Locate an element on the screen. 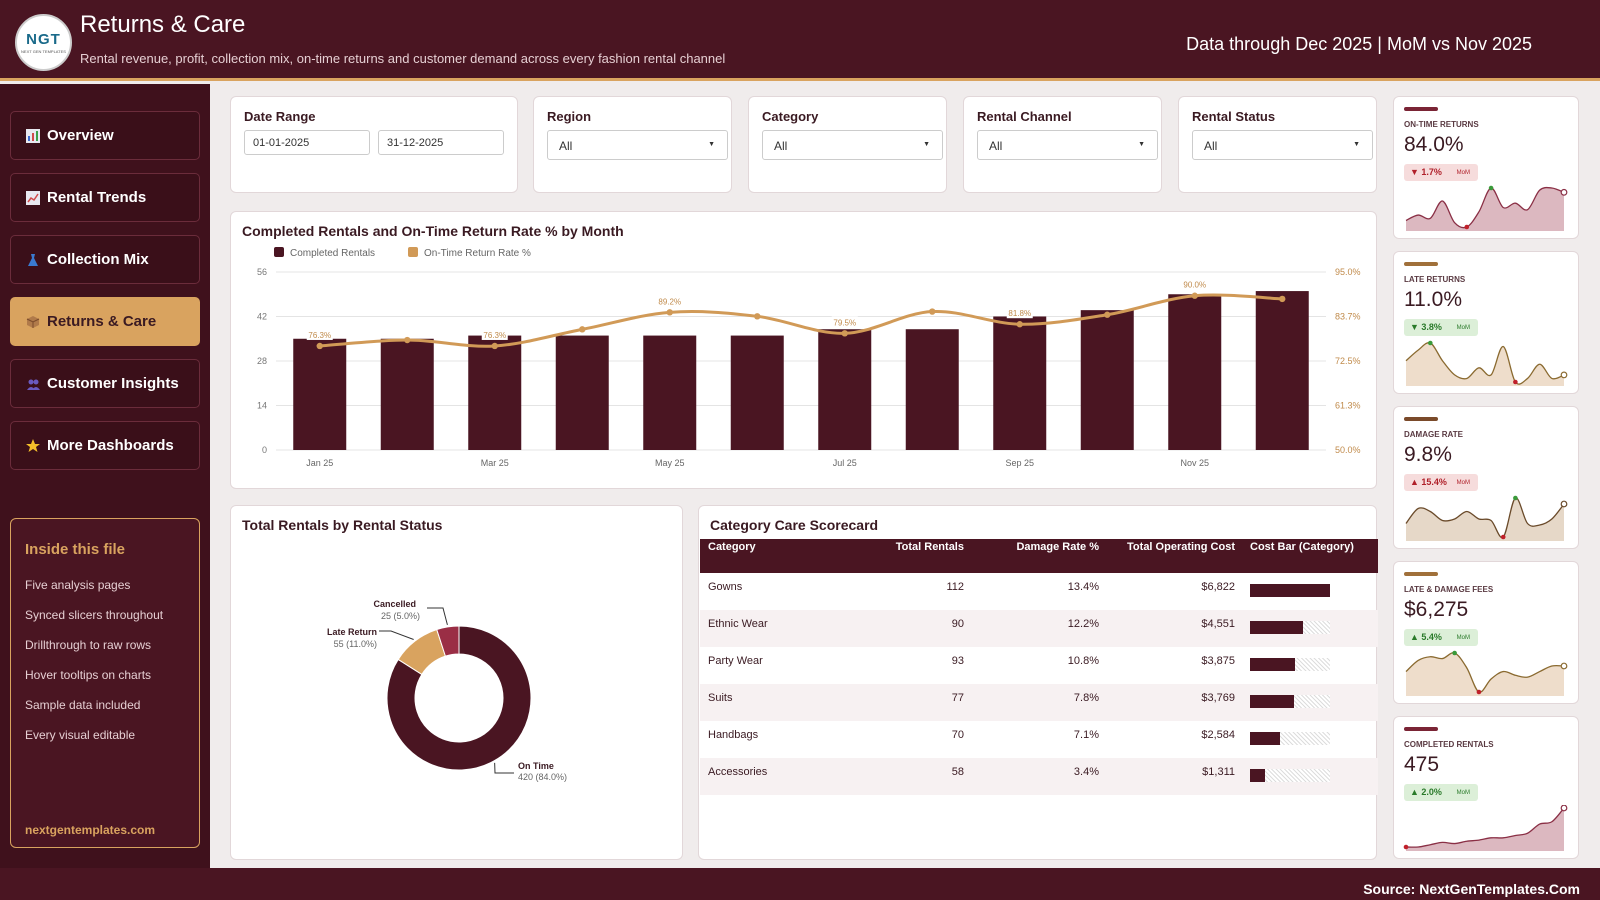 The image size is (1600, 900). legend-label-completed: Completed Rentals is located at coordinates (332, 253).